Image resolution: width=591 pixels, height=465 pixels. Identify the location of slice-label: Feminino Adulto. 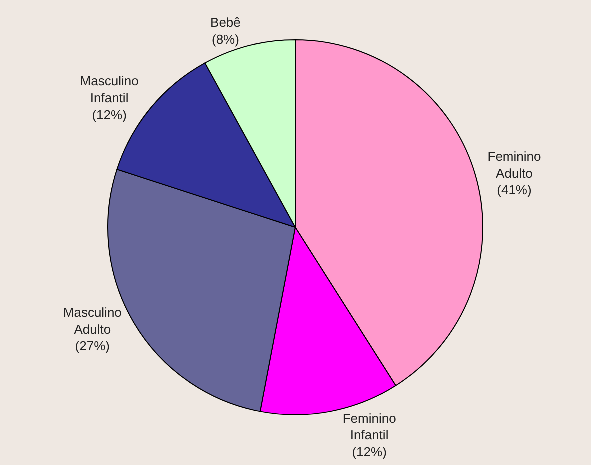
(515, 164).